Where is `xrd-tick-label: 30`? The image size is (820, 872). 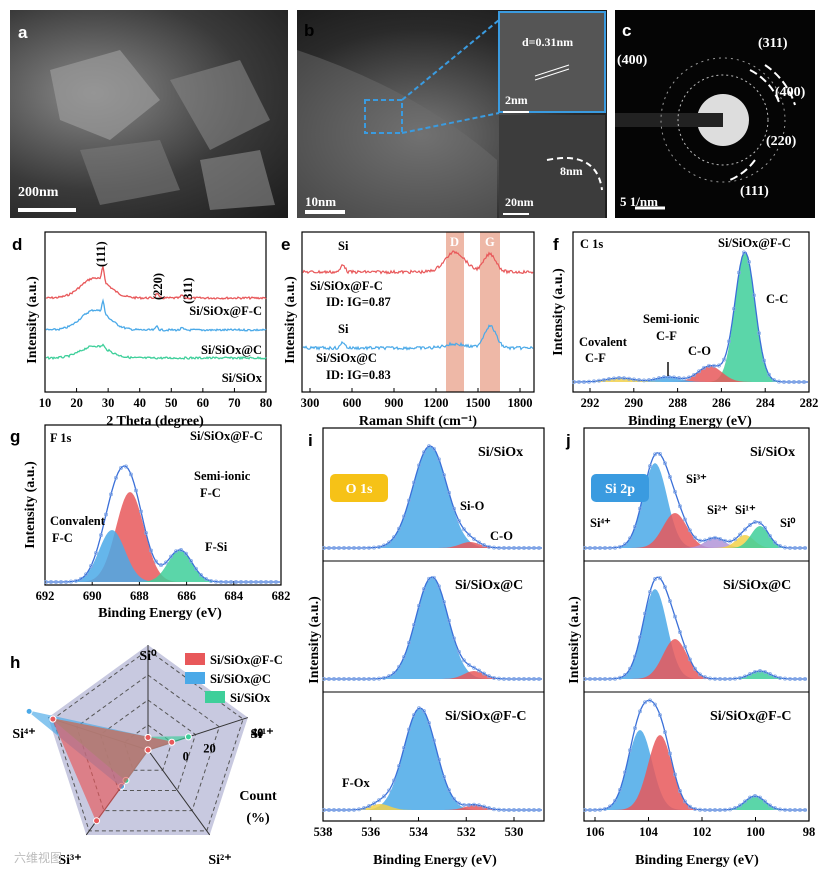
xrd-tick-label: 30 is located at coordinates (108, 403).